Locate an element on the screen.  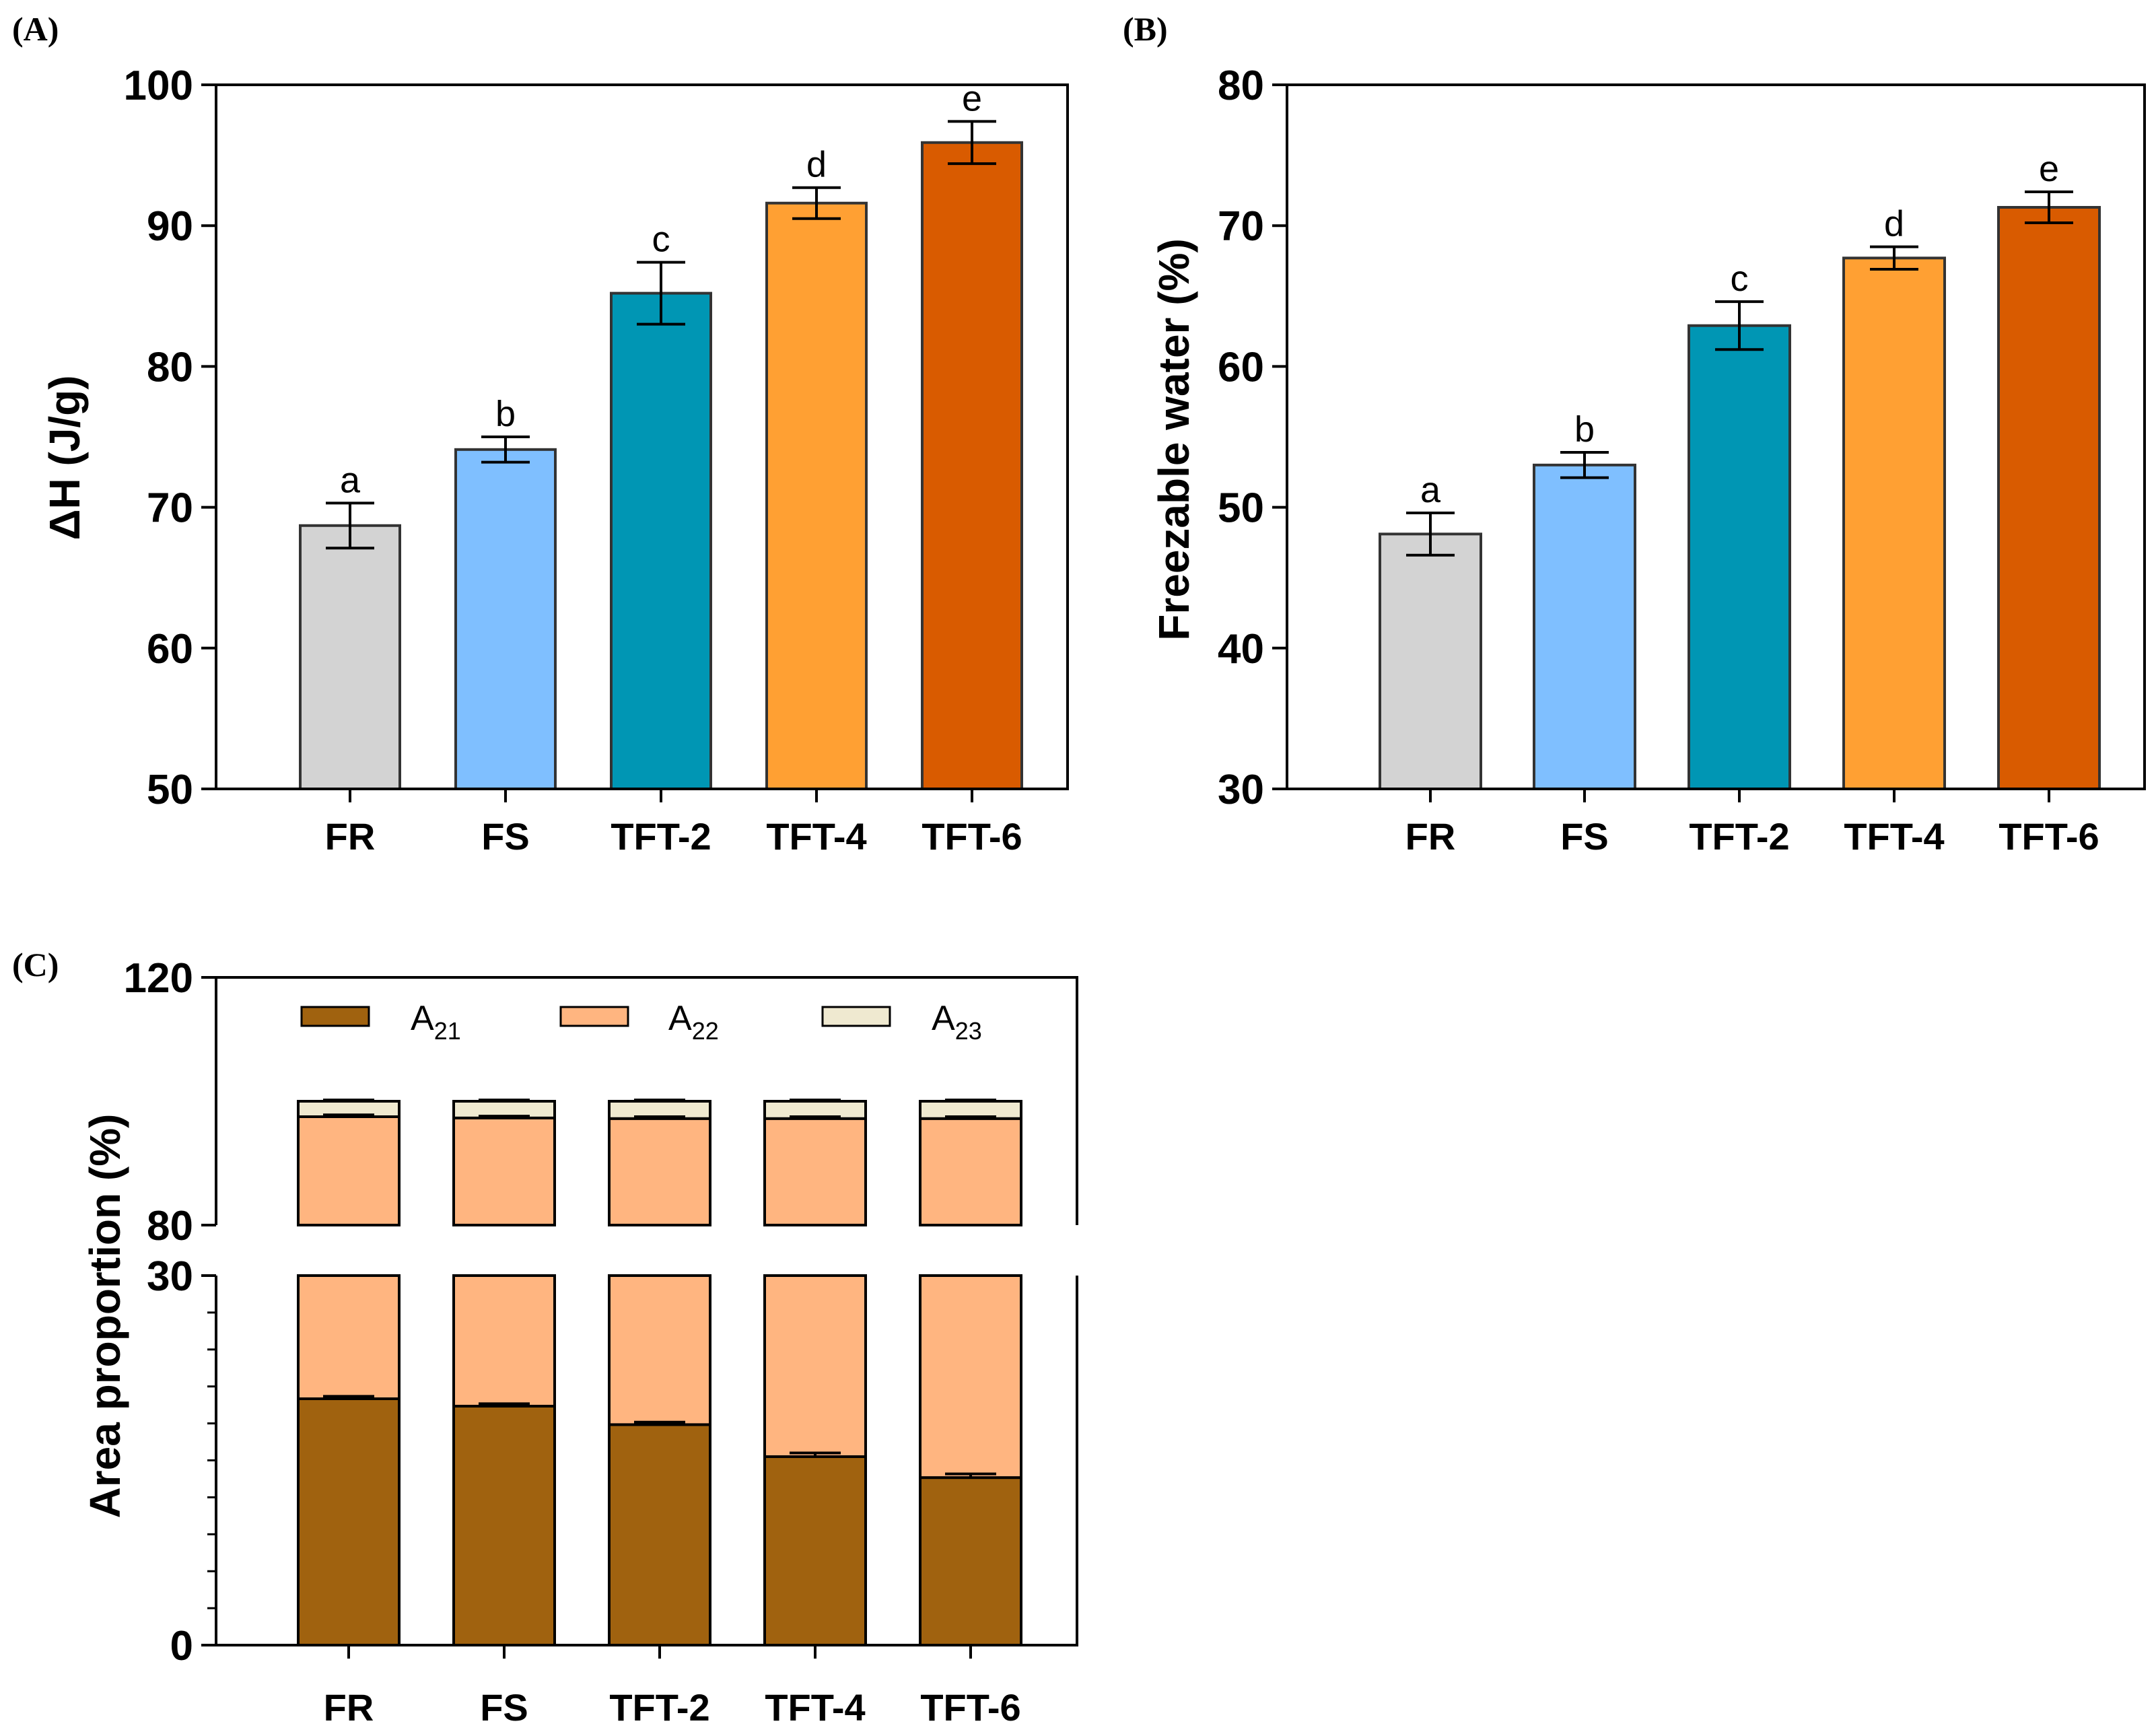
bar-fr-a22-upper is located at coordinates (349, 1170).